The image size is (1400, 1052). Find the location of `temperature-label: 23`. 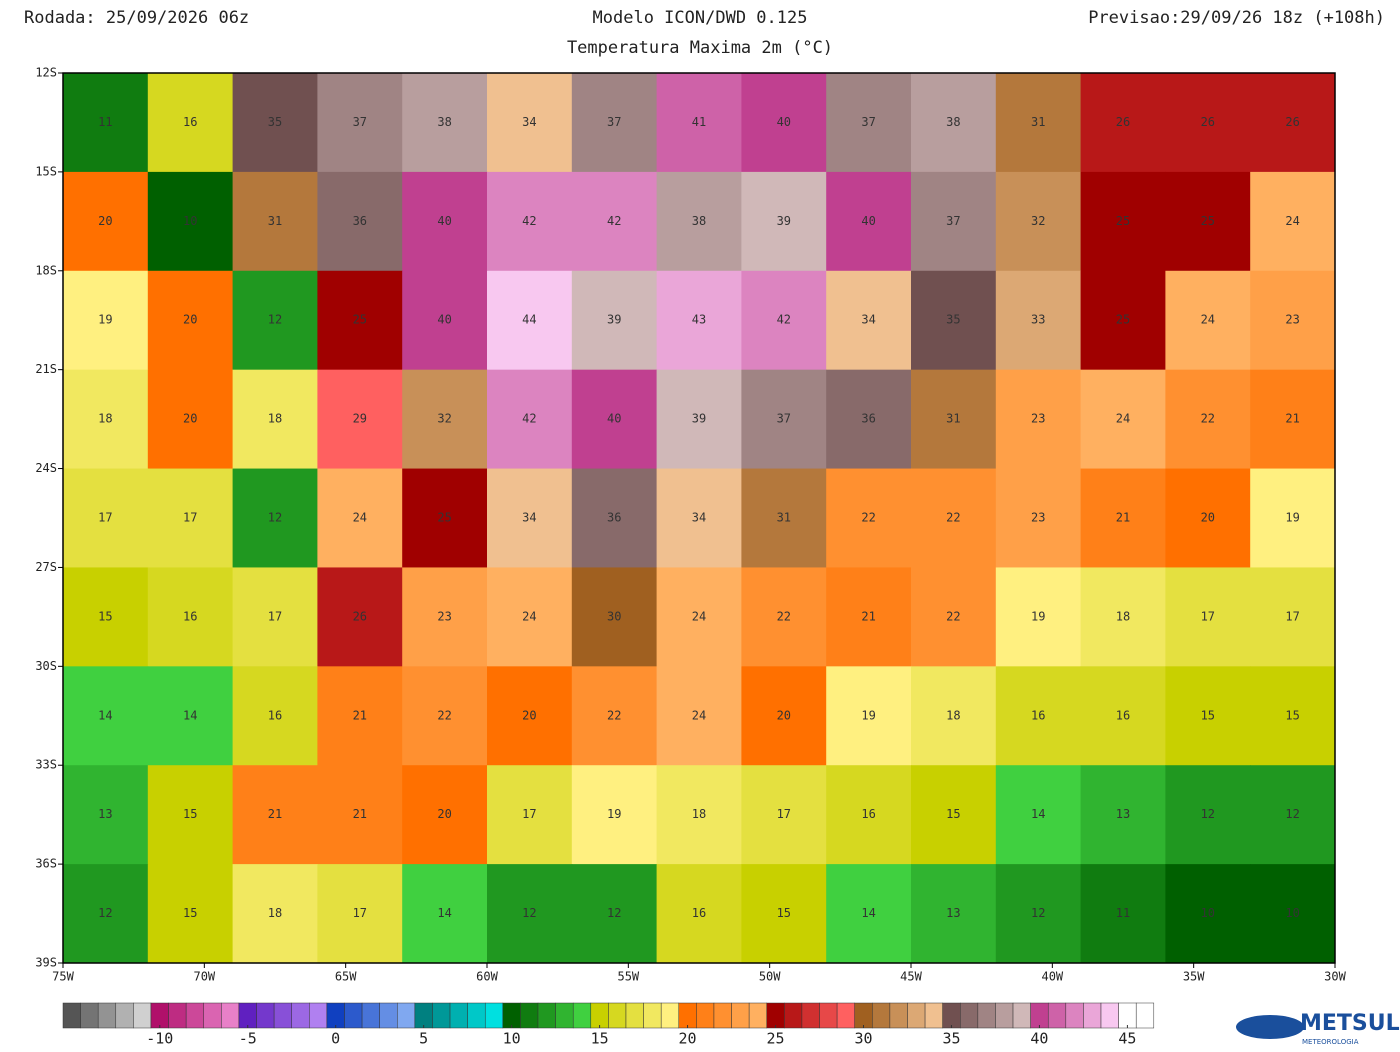

temperature-label: 23 is located at coordinates (1292, 320).